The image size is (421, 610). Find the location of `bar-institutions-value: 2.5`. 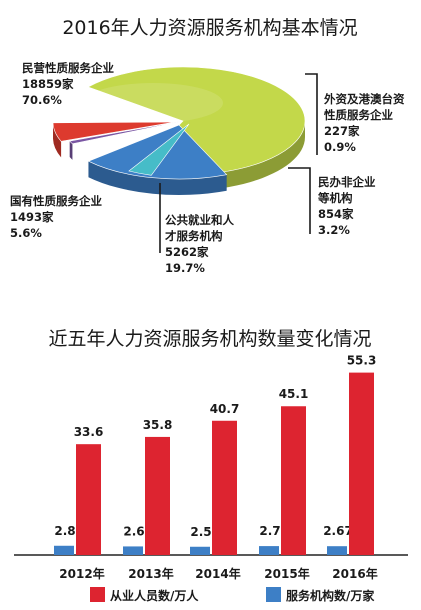

bar-institutions-value: 2.5 is located at coordinates (200, 532).